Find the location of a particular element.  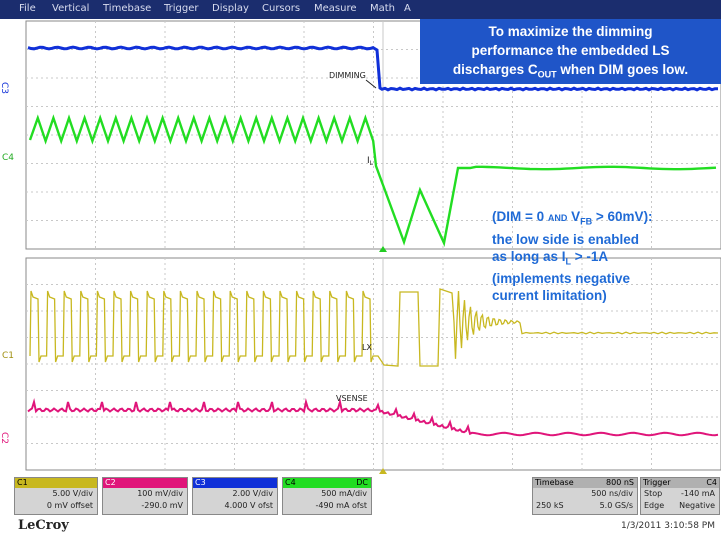

menu-trigger: Trigger is located at coordinates (181, 8).